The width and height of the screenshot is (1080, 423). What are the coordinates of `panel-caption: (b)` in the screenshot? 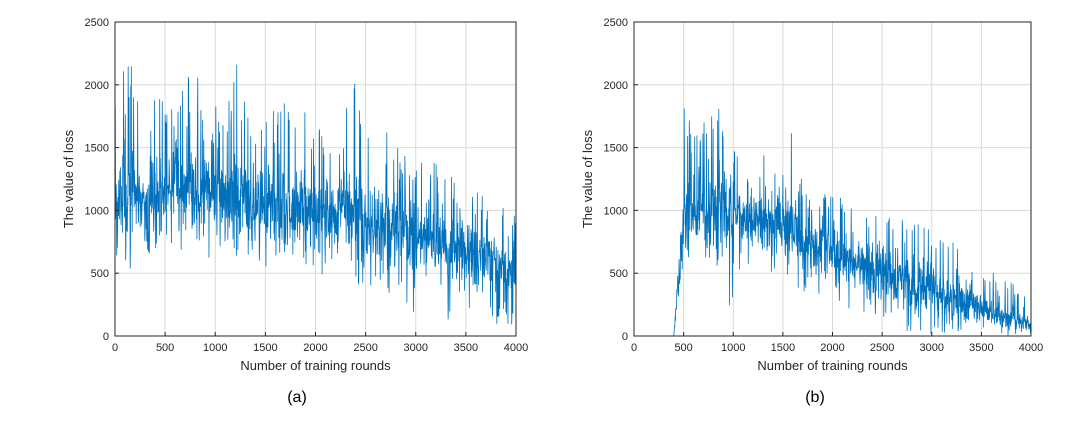 It's located at (815, 397).